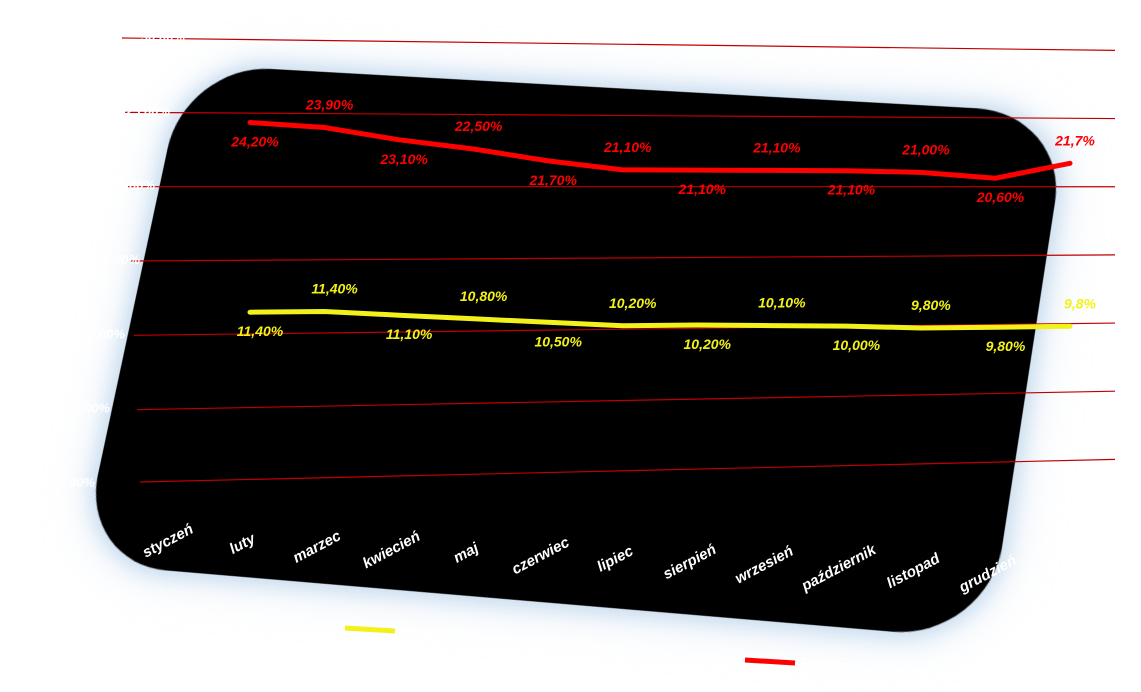  What do you see at coordinates (76, 482) in the screenshot?
I see `y-tick-label: 0,00%` at bounding box center [76, 482].